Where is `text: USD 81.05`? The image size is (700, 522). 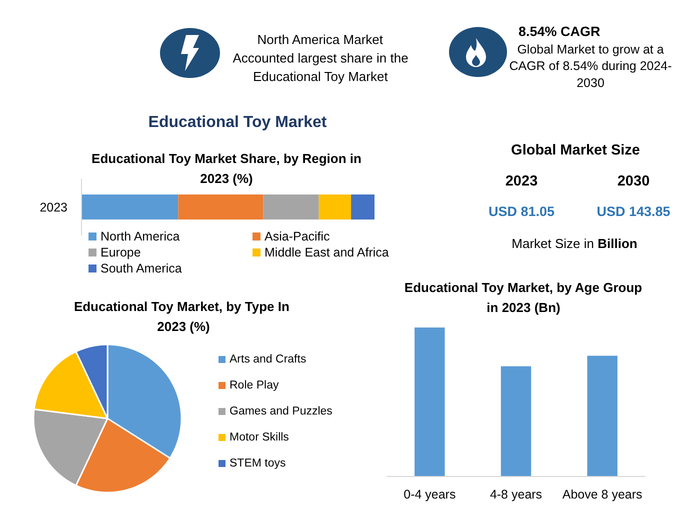 text: USD 81.05 is located at coordinates (521, 211).